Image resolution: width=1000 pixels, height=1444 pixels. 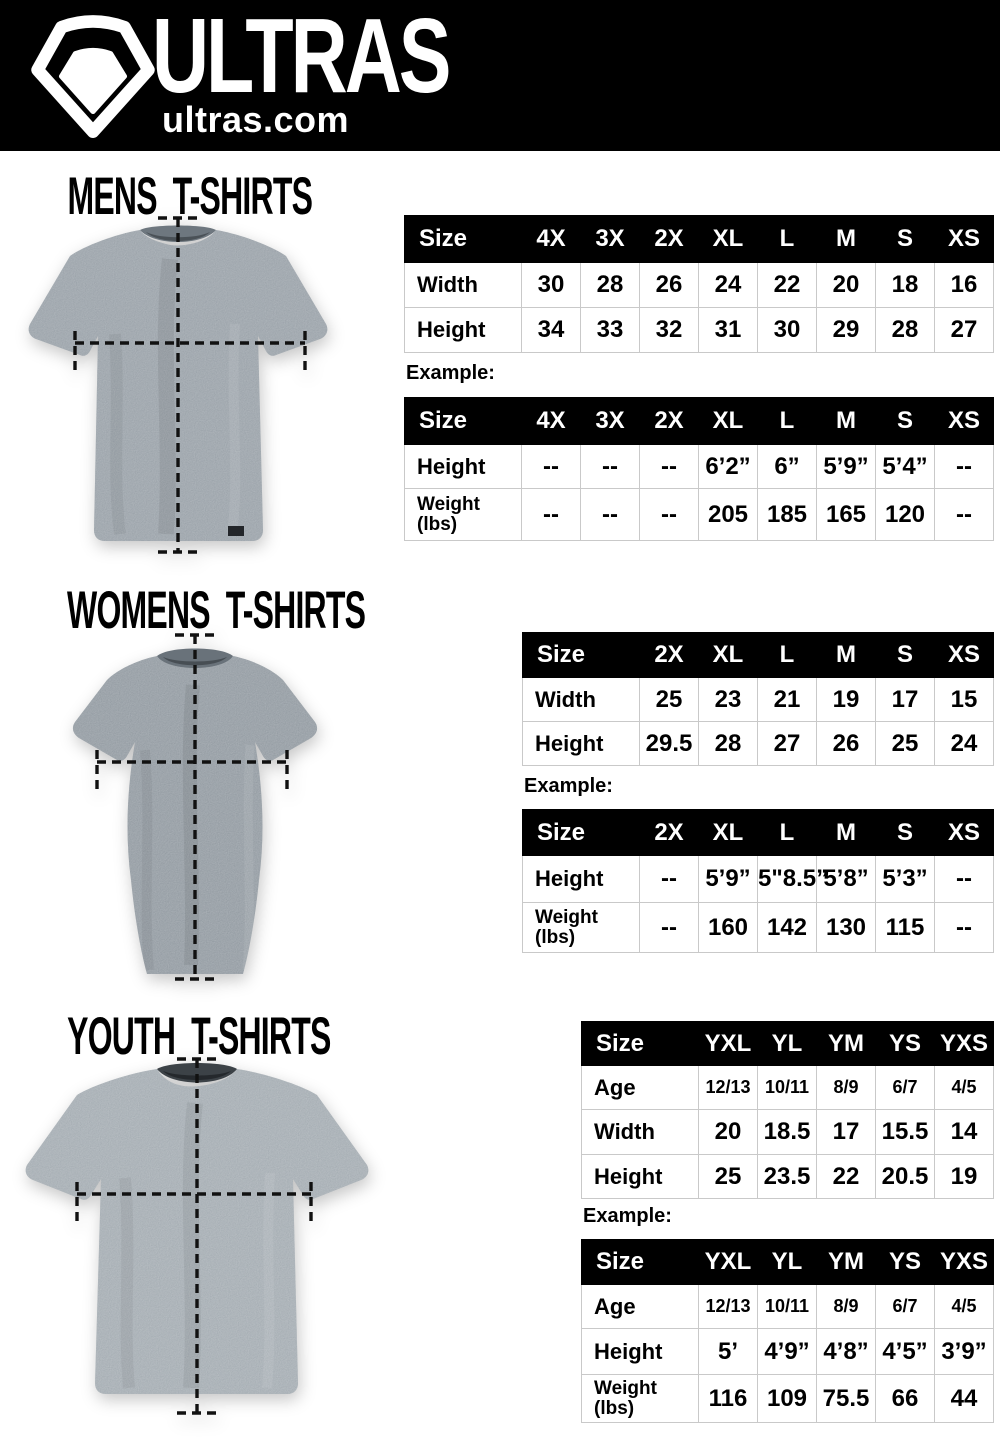 I want to click on value-cell: 75.5, so click(x=846, y=1398).